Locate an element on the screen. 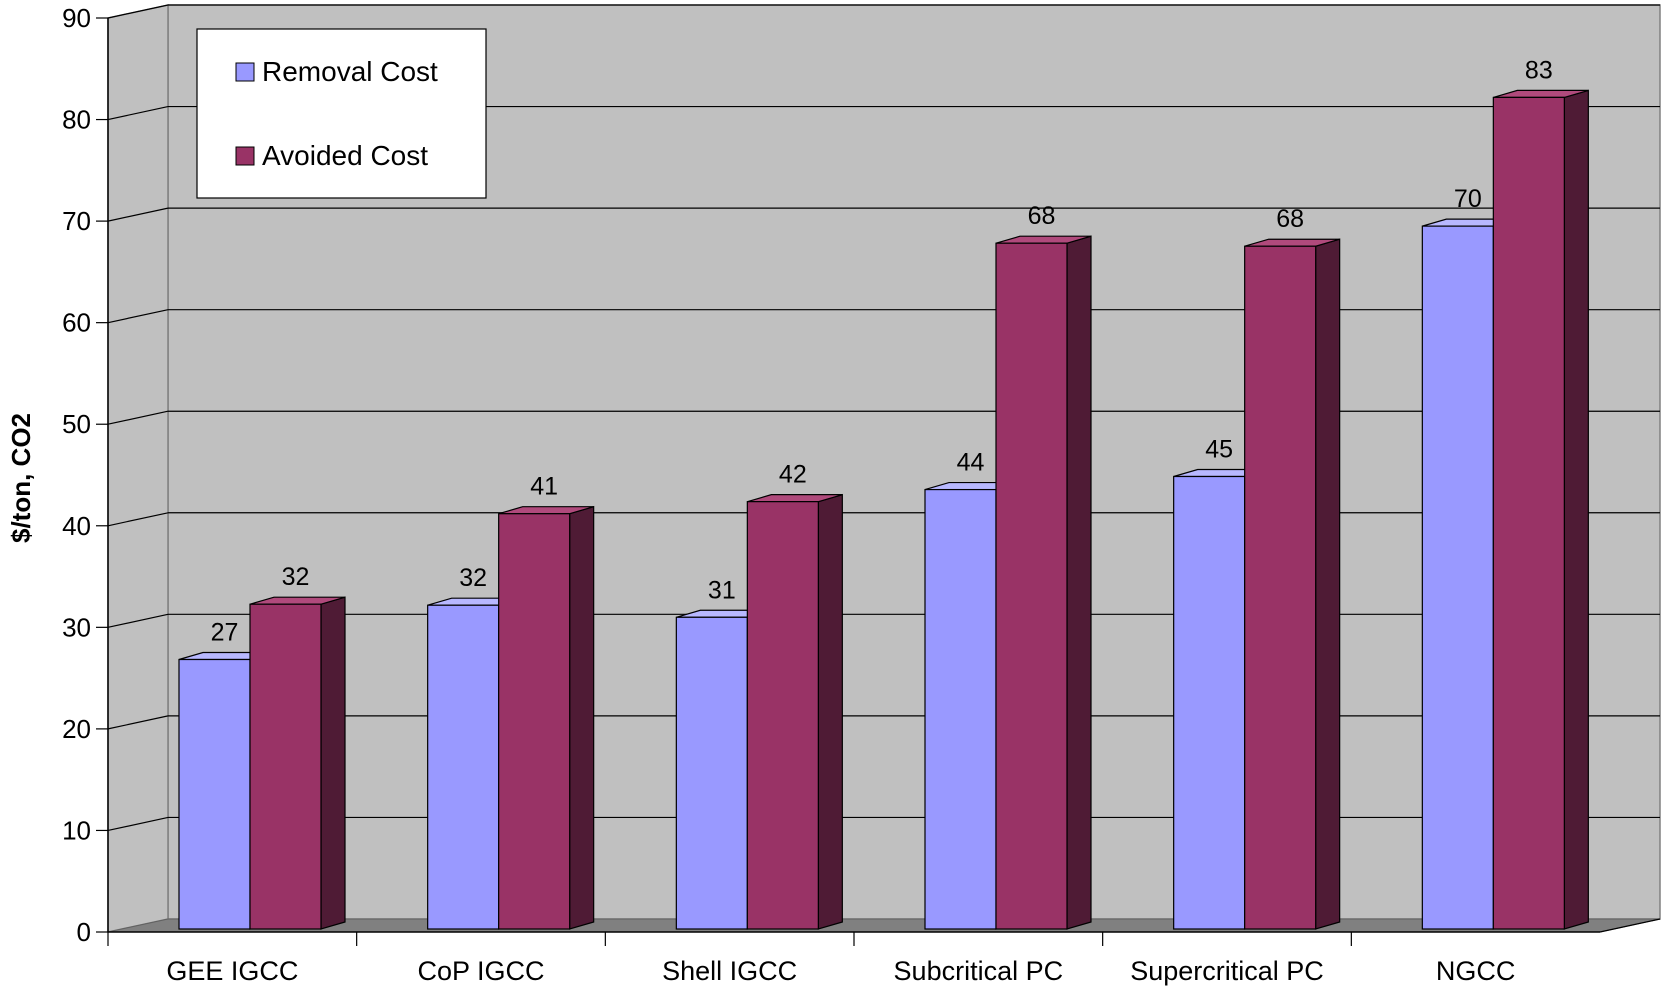  y-tick-label: 40 is located at coordinates (76, 526).